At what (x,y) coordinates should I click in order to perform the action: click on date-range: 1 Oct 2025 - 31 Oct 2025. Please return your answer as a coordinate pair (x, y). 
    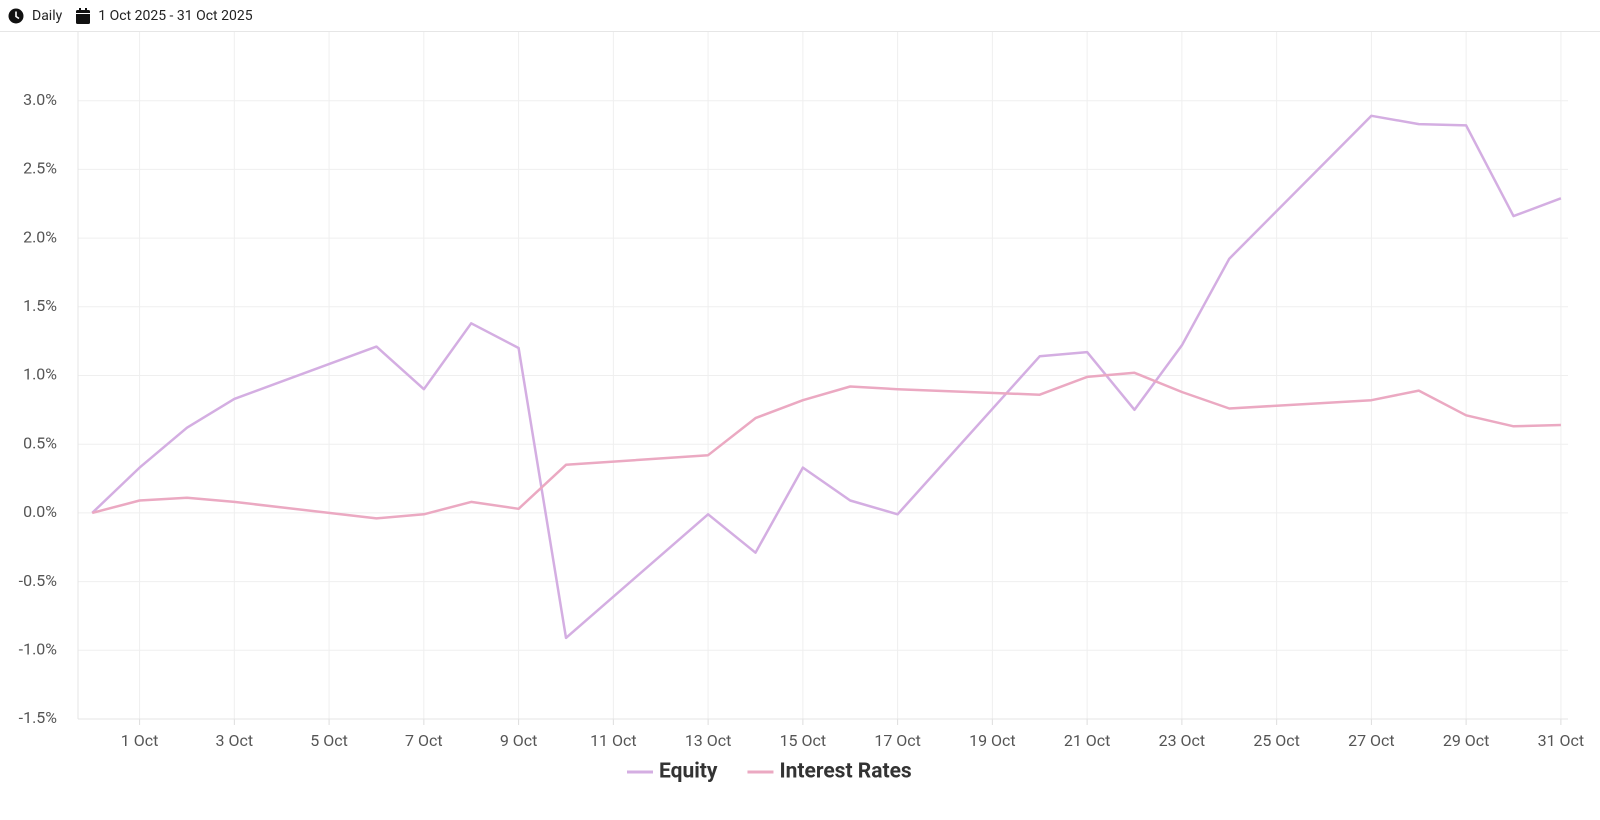
    Looking at the image, I should click on (175, 15).